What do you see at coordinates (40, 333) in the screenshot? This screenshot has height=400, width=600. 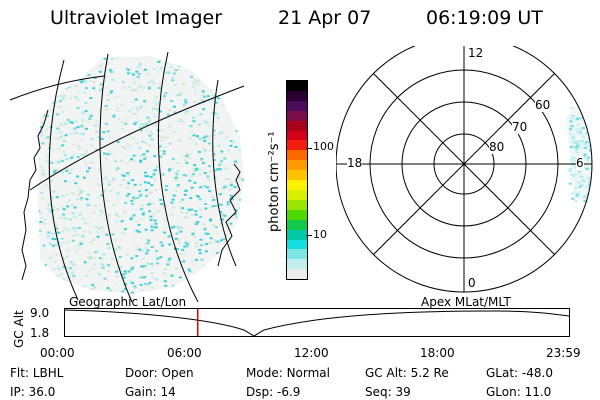 I see `timeline-y-tick-low: 1.8` at bounding box center [40, 333].